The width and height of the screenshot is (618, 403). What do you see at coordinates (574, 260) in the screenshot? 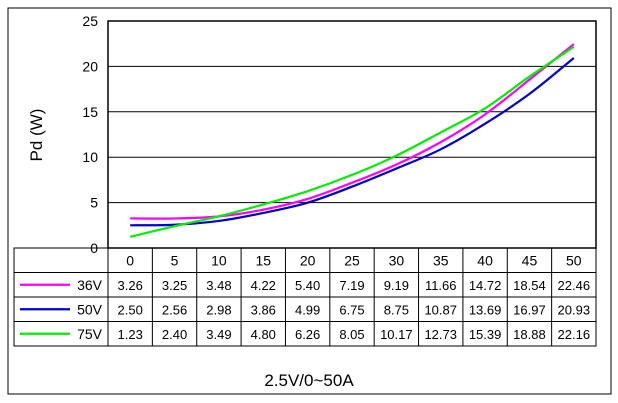
I see `x-tick-label: 50` at bounding box center [574, 260].